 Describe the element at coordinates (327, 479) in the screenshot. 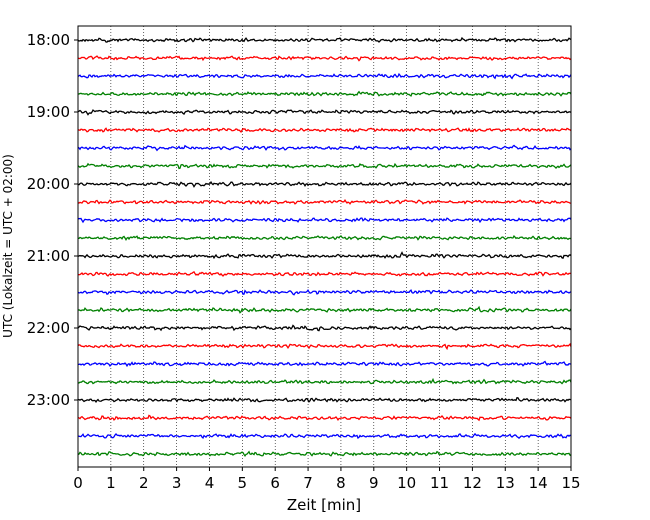

I see `x-axis: 0 1 2 3 4 5 6 7 8 9 10 11 12 13 14 15` at that location.